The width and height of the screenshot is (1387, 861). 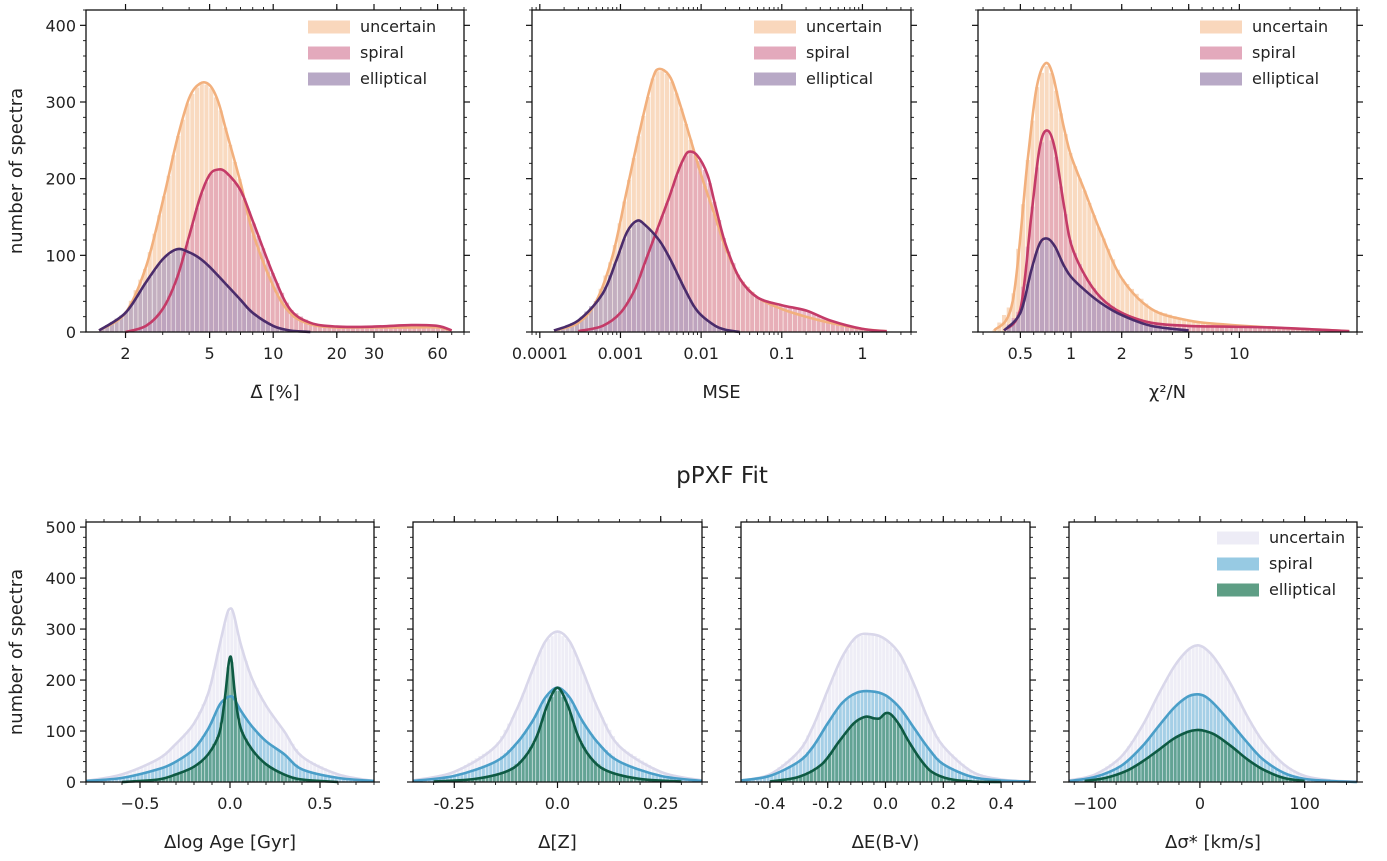 What do you see at coordinates (540, 353) in the screenshot?
I see `x-tick-label: 0.0001` at bounding box center [540, 353].